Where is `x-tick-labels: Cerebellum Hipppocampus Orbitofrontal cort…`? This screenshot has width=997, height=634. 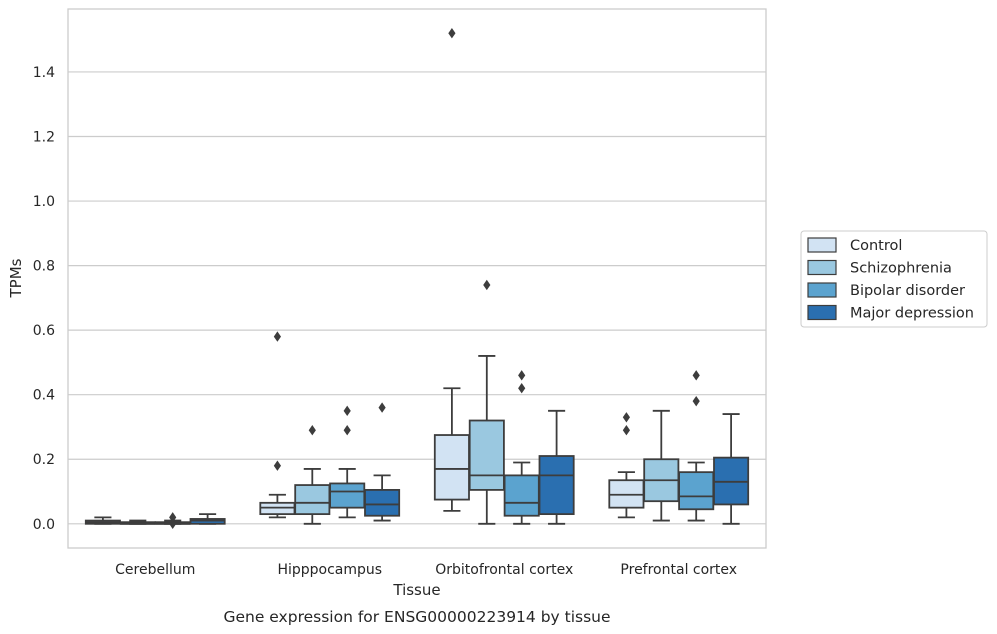 x-tick-labels: Cerebellum Hipppocampus Orbitofrontal cort… is located at coordinates (426, 570).